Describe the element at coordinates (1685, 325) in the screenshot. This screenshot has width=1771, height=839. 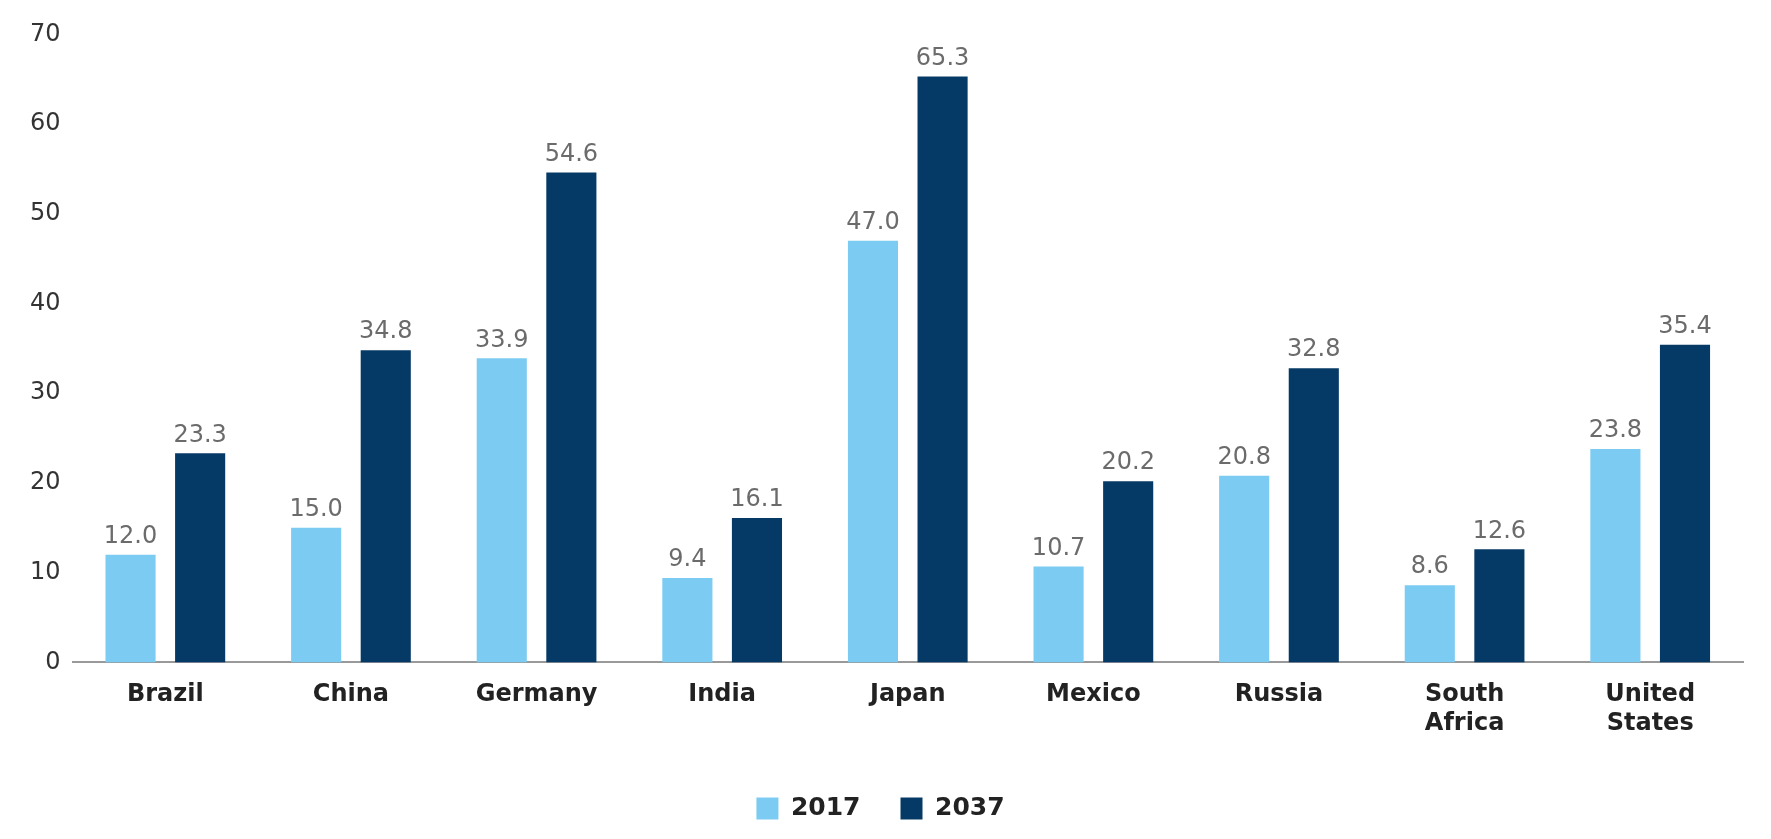
I see `data-label: 35.4` at that location.